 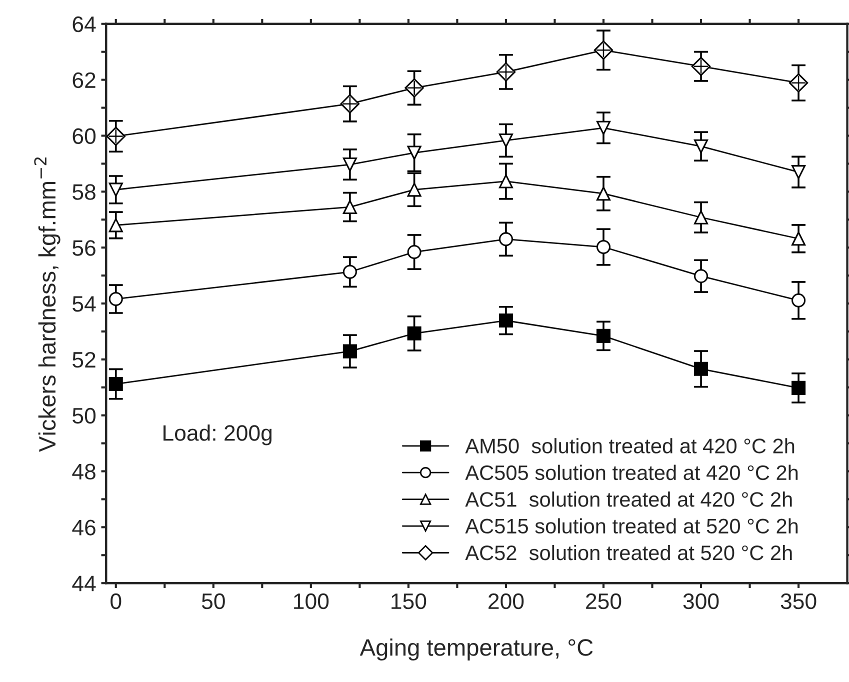 I want to click on legend-label: AC52 solution treated at 520 °C 2h, so click(x=628, y=552).